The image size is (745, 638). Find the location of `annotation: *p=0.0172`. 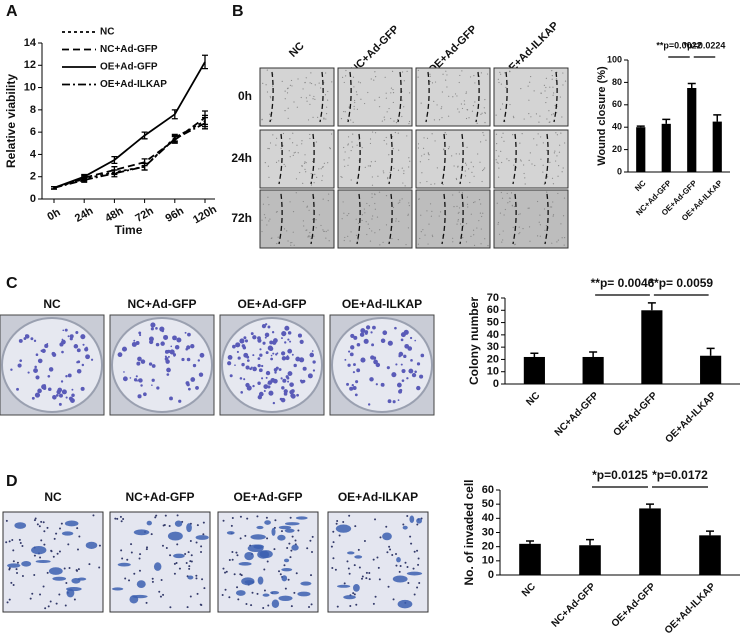

annotation: *p=0.0172 is located at coordinates (680, 475).